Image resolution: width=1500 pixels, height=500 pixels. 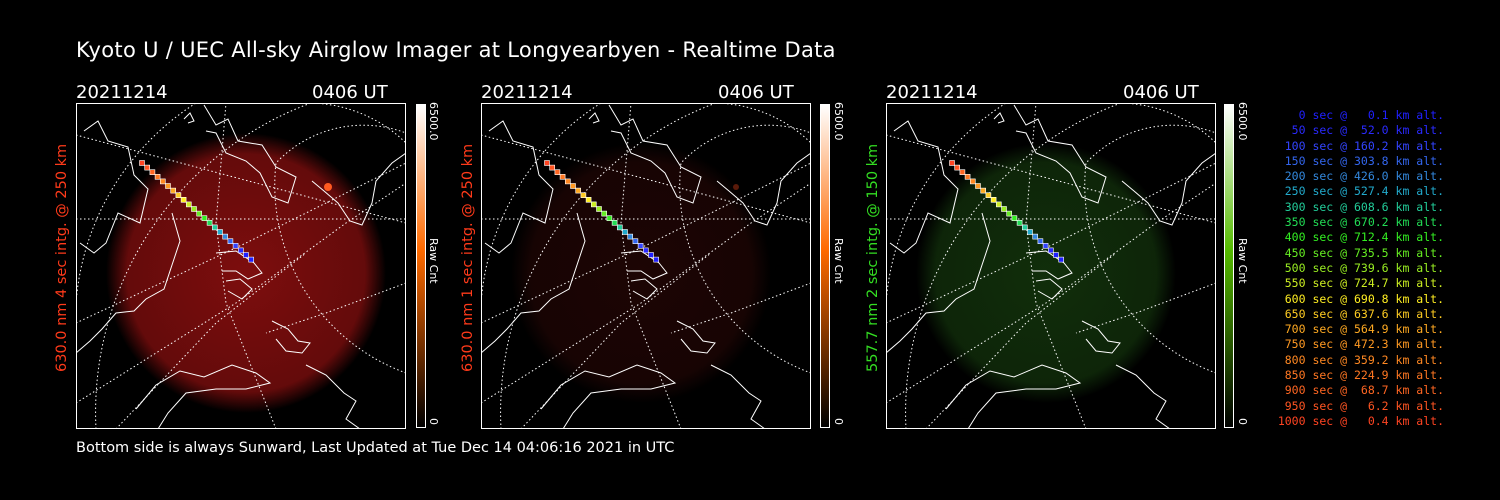 I want to click on legend-row: 250 sec @ 527.4 km alt., so click(x=1364, y=191).